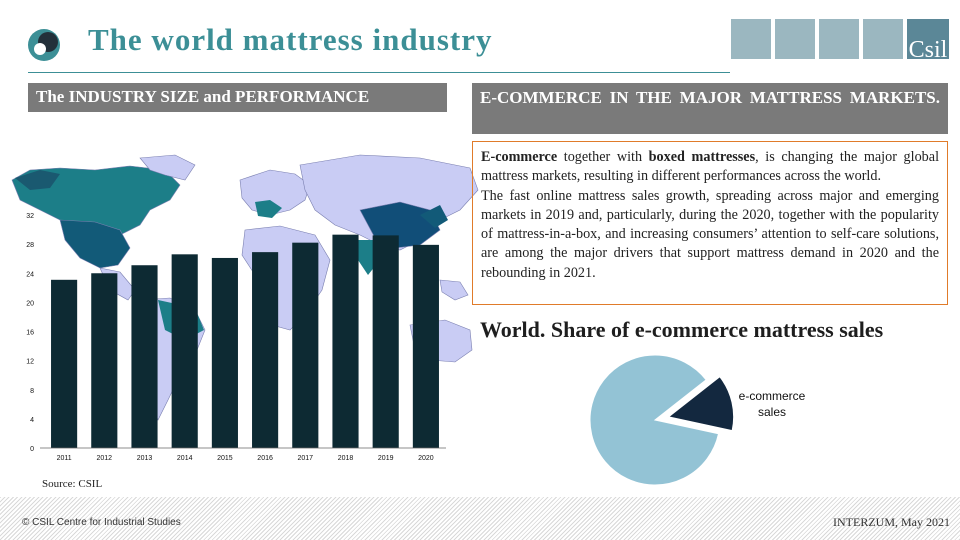 The image size is (960, 540). I want to click on y-tick-label: 24, so click(30, 274).